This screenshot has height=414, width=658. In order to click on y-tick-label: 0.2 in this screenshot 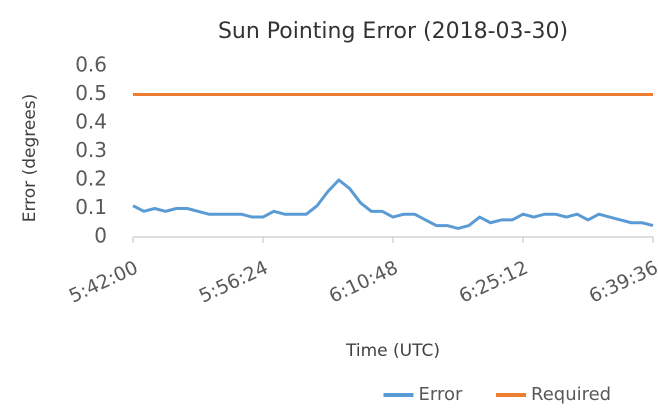, I will do `click(91, 179)`.